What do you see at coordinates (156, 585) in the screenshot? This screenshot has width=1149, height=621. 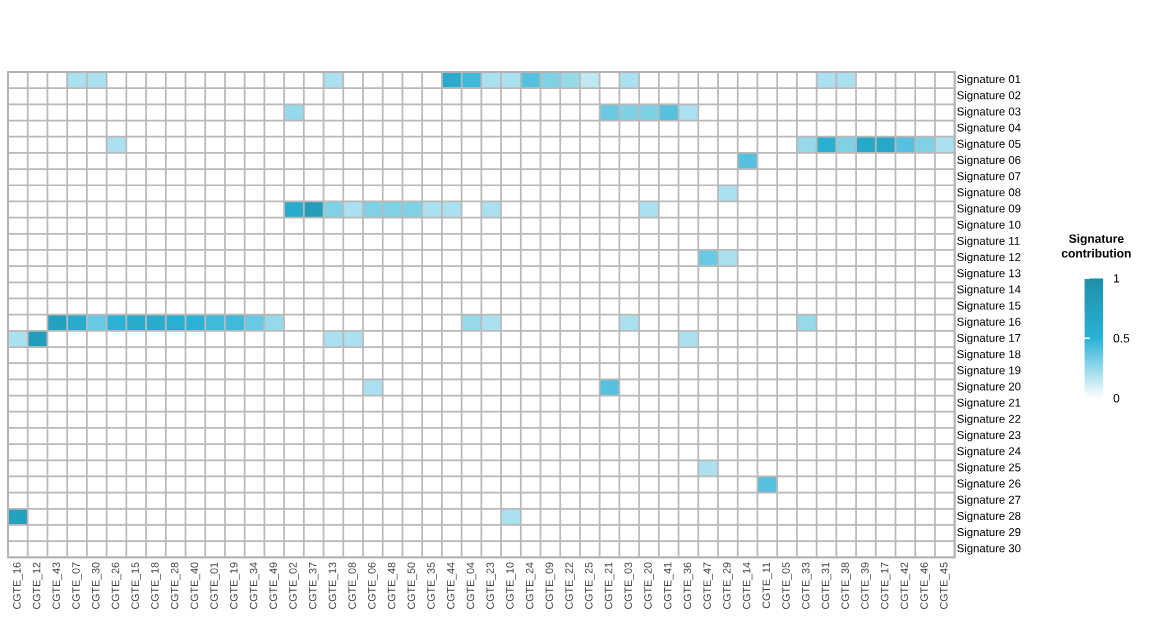 I see `x-tick-label: CGTE_18` at bounding box center [156, 585].